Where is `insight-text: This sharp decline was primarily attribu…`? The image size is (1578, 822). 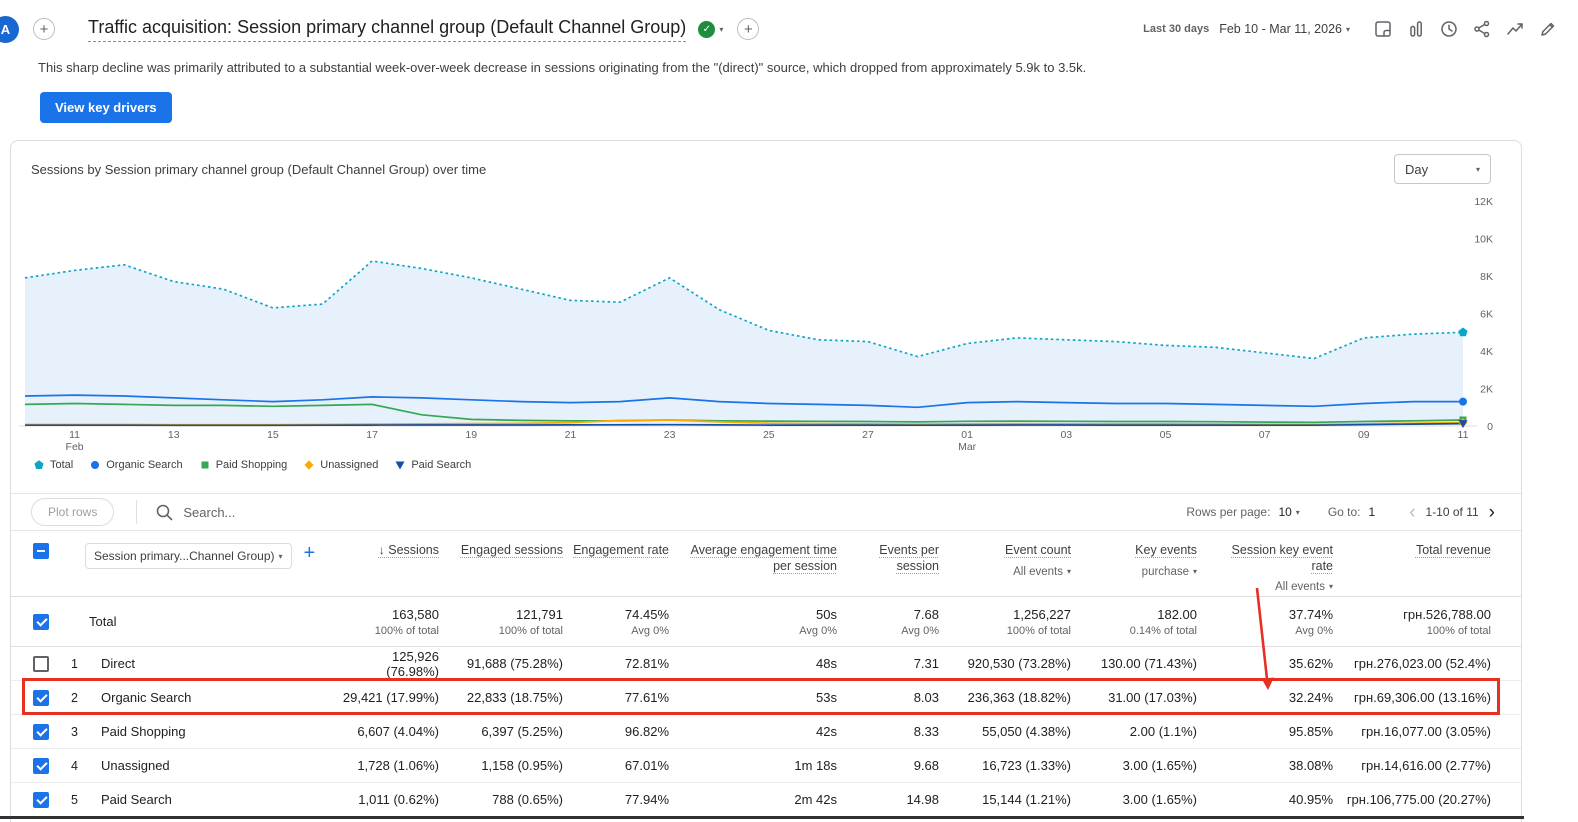 insight-text: This sharp decline was primarily attribu… is located at coordinates (562, 67).